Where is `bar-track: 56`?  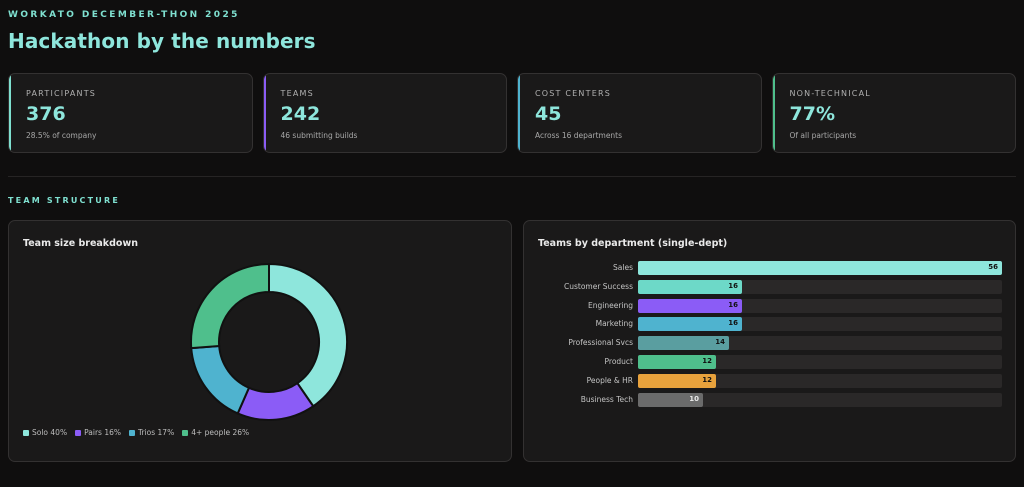
bar-track: 56 is located at coordinates (820, 268).